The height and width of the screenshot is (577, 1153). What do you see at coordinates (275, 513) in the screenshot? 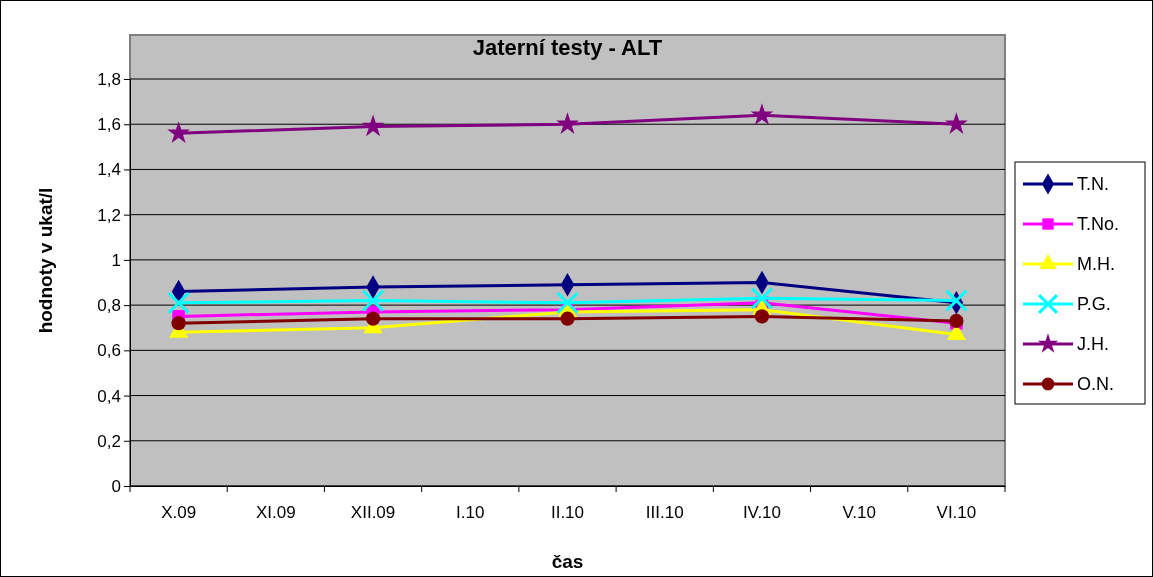
I see `x-tick-label: XI.09` at bounding box center [275, 513].